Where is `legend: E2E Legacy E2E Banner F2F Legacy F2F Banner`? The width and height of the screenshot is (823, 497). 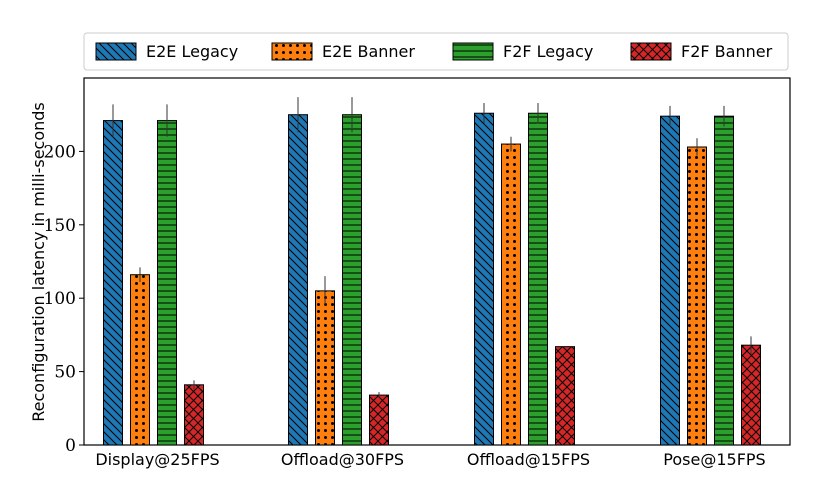 legend: E2E Legacy E2E Banner F2F Legacy F2F Banner is located at coordinates (436, 51).